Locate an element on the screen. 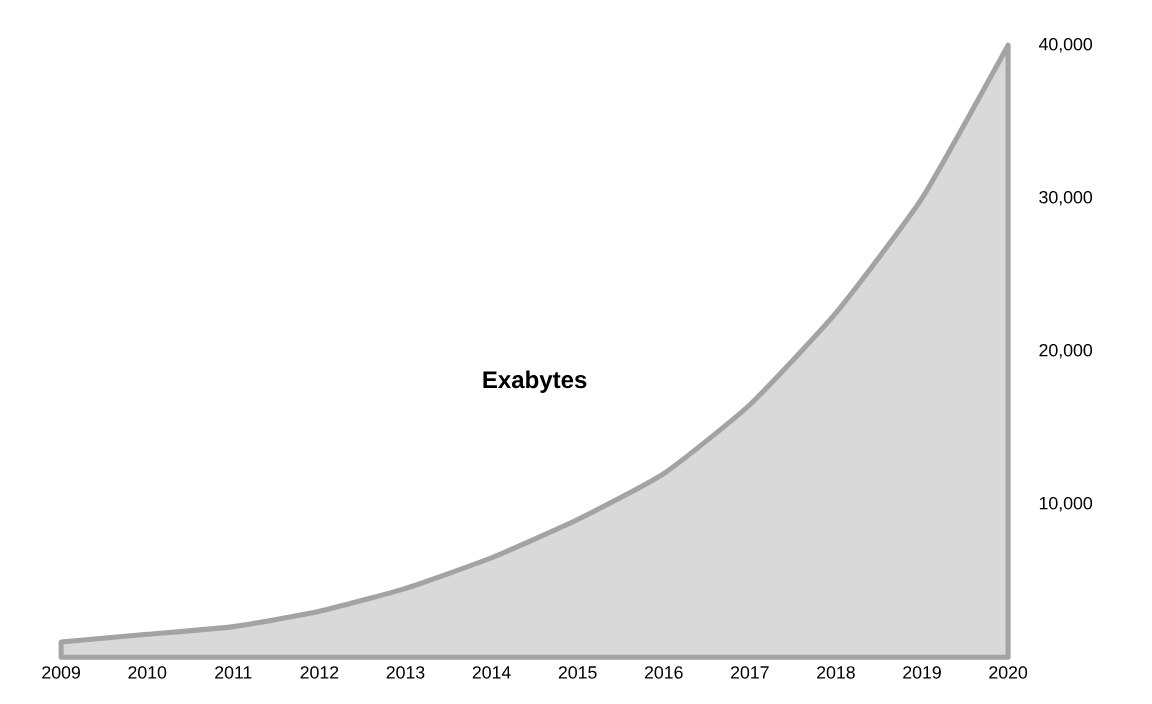  y-tick-label: 30,000 is located at coordinates (1066, 198).